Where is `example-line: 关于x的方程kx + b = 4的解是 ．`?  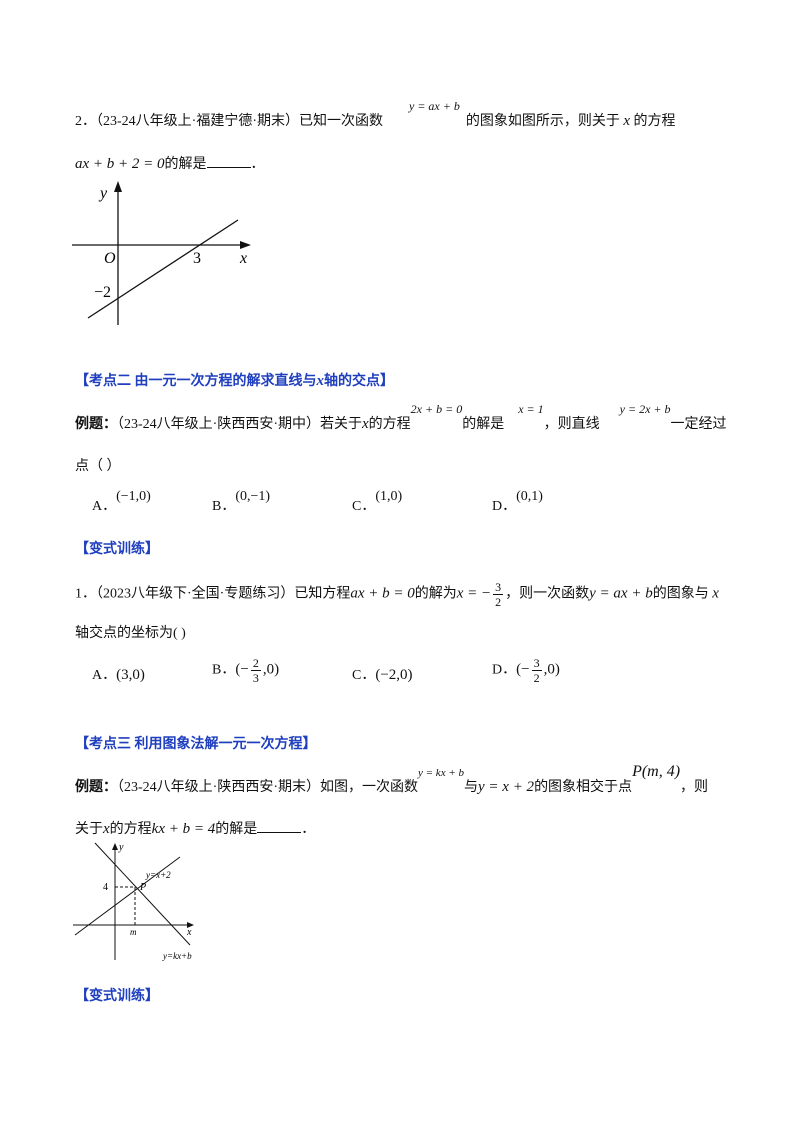 example-line: 关于x的方程kx + b = 4的解是 ． is located at coordinates (195, 828).